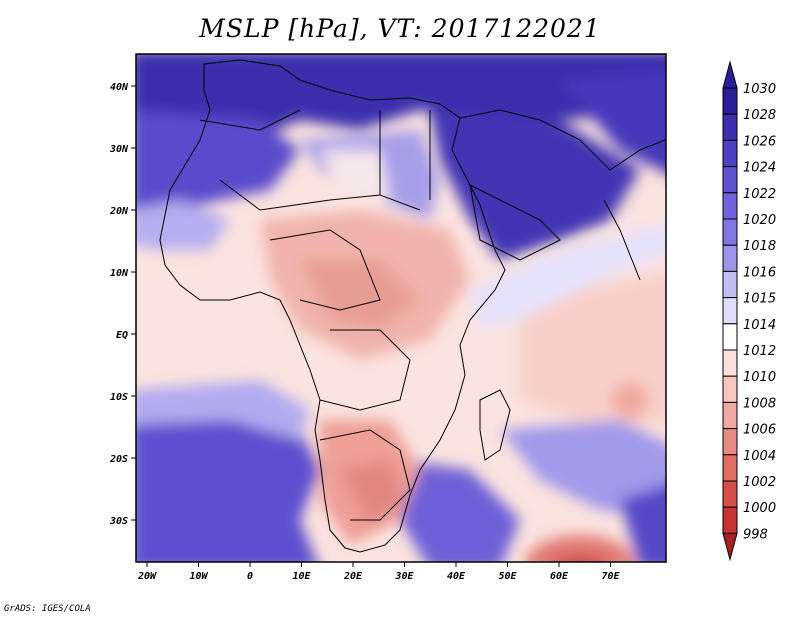 The height and width of the screenshot is (618, 800). I want to click on lat-tick-label: EQ, so click(122, 335).